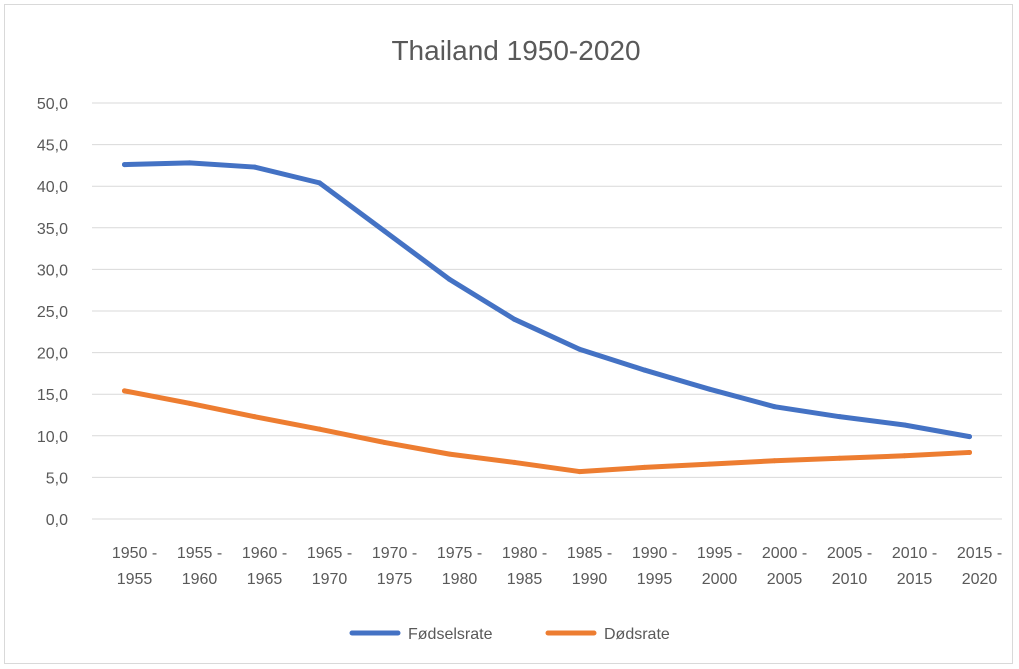 The height and width of the screenshot is (669, 1019). What do you see at coordinates (329, 566) in the screenshot?
I see `x-tick-label: 1965 -1970` at bounding box center [329, 566].